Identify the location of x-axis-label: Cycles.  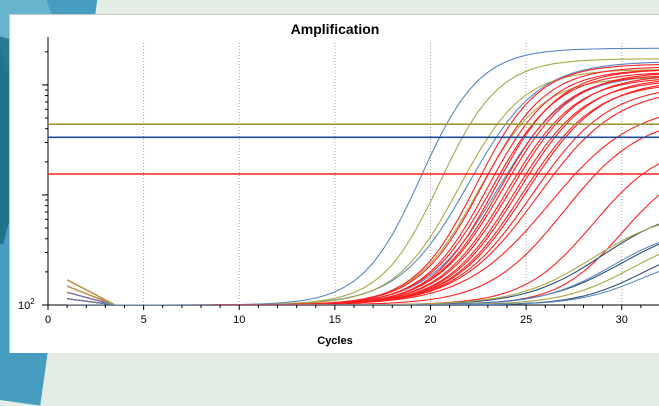
(335, 341).